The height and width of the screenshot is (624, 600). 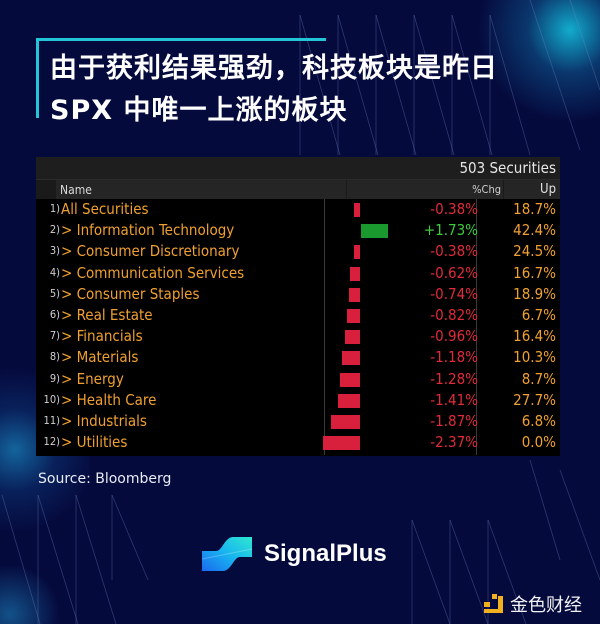 I want to click on title-accent-frame, so click(x=181, y=78).